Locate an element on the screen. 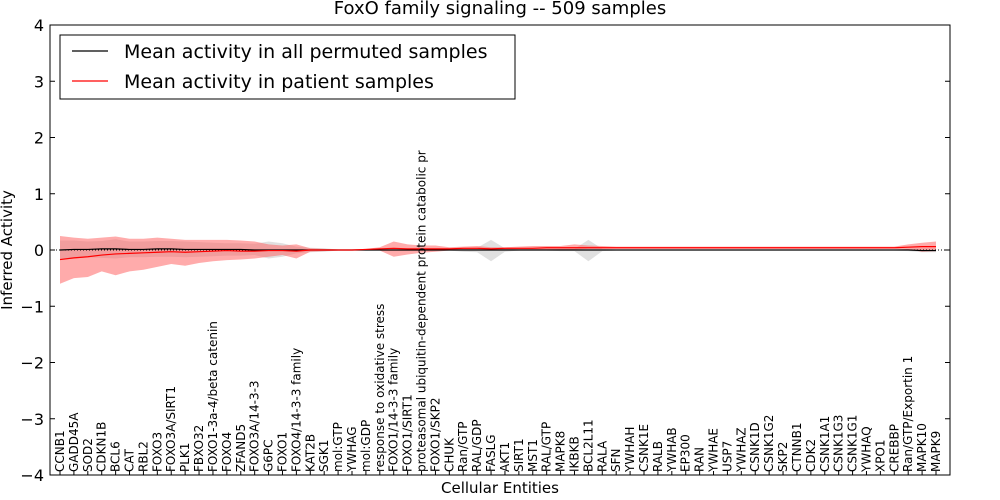  x-tick-label: CSNK1G2 is located at coordinates (769, 443).